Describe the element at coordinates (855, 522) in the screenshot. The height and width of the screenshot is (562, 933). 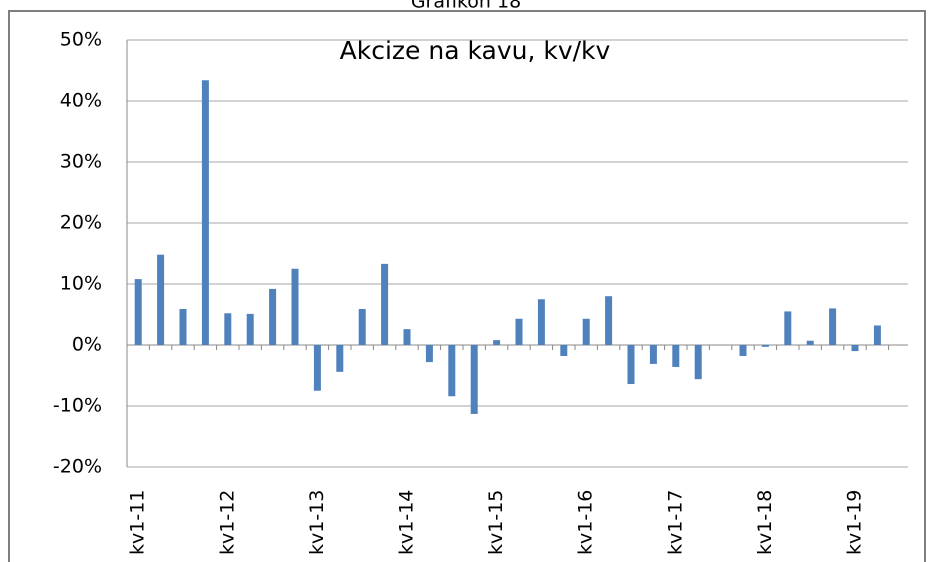
I see `x-tick-label: kv1-19` at that location.